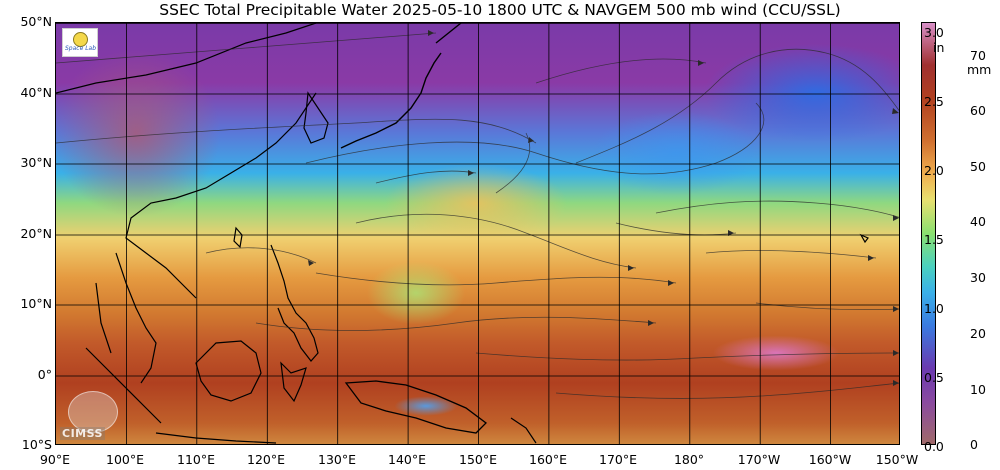 The image size is (1000, 470). I want to click on lon-label-160w: 160°W, so click(830, 459).